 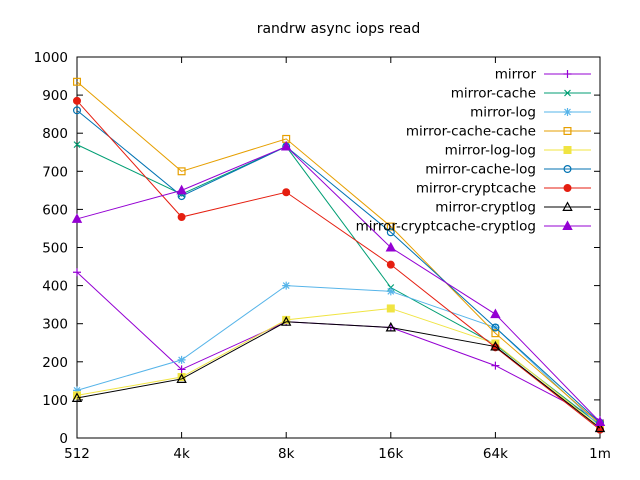 What do you see at coordinates (339, 29) in the screenshot?
I see `chart-title: randrw async iops read` at bounding box center [339, 29].